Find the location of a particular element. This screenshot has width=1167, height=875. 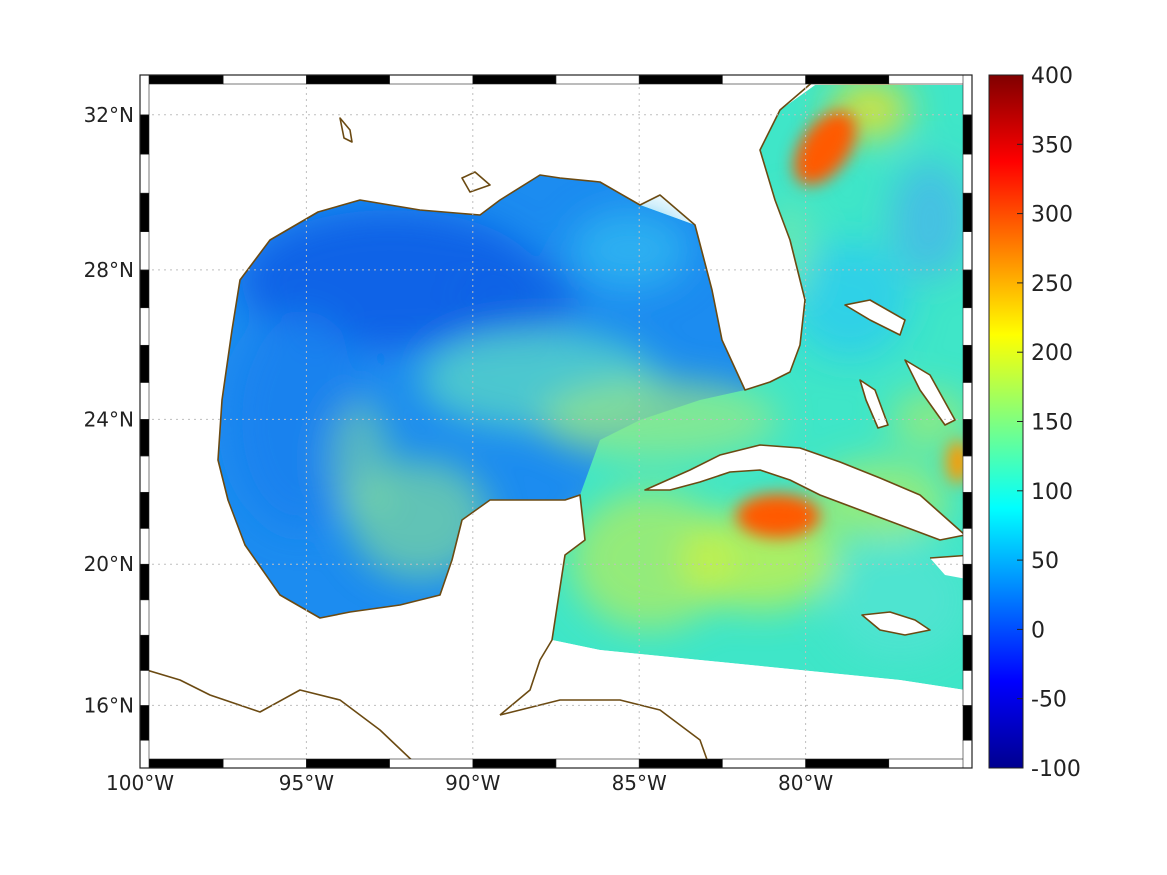

colorbar-tick-label-10: -100 is located at coordinates (1056, 769).